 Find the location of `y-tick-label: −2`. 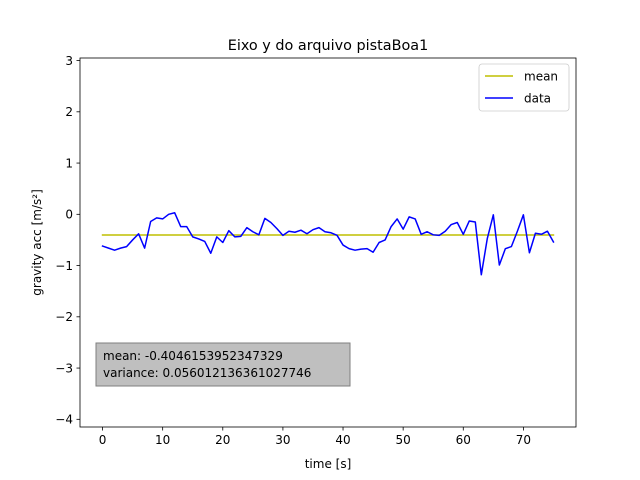

y-tick-label: −2 is located at coordinates (64, 317).